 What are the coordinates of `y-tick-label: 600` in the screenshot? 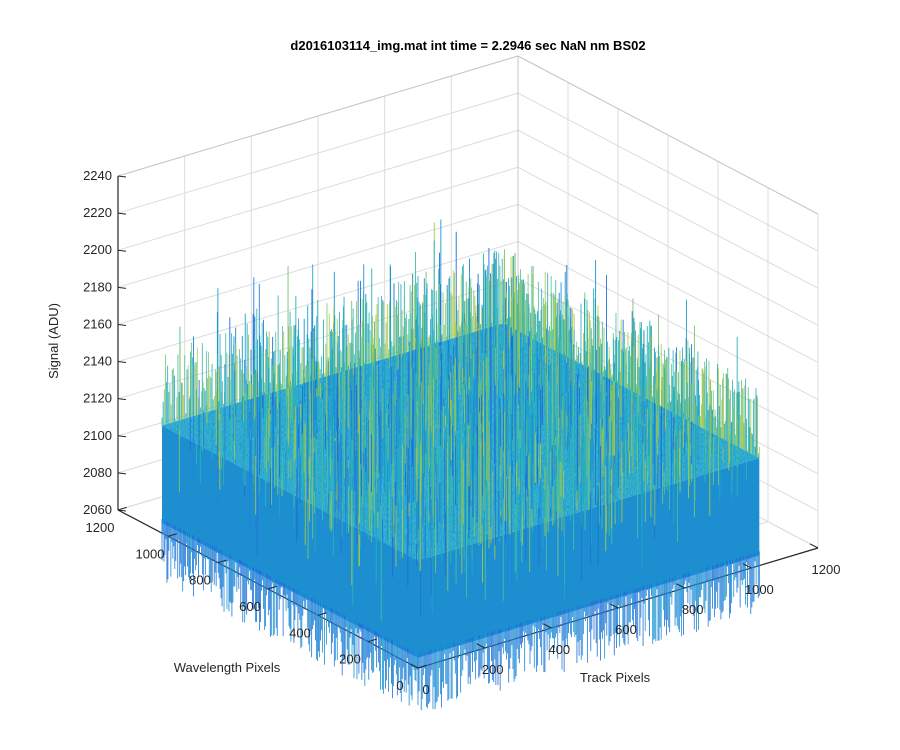 It's located at (250, 606).